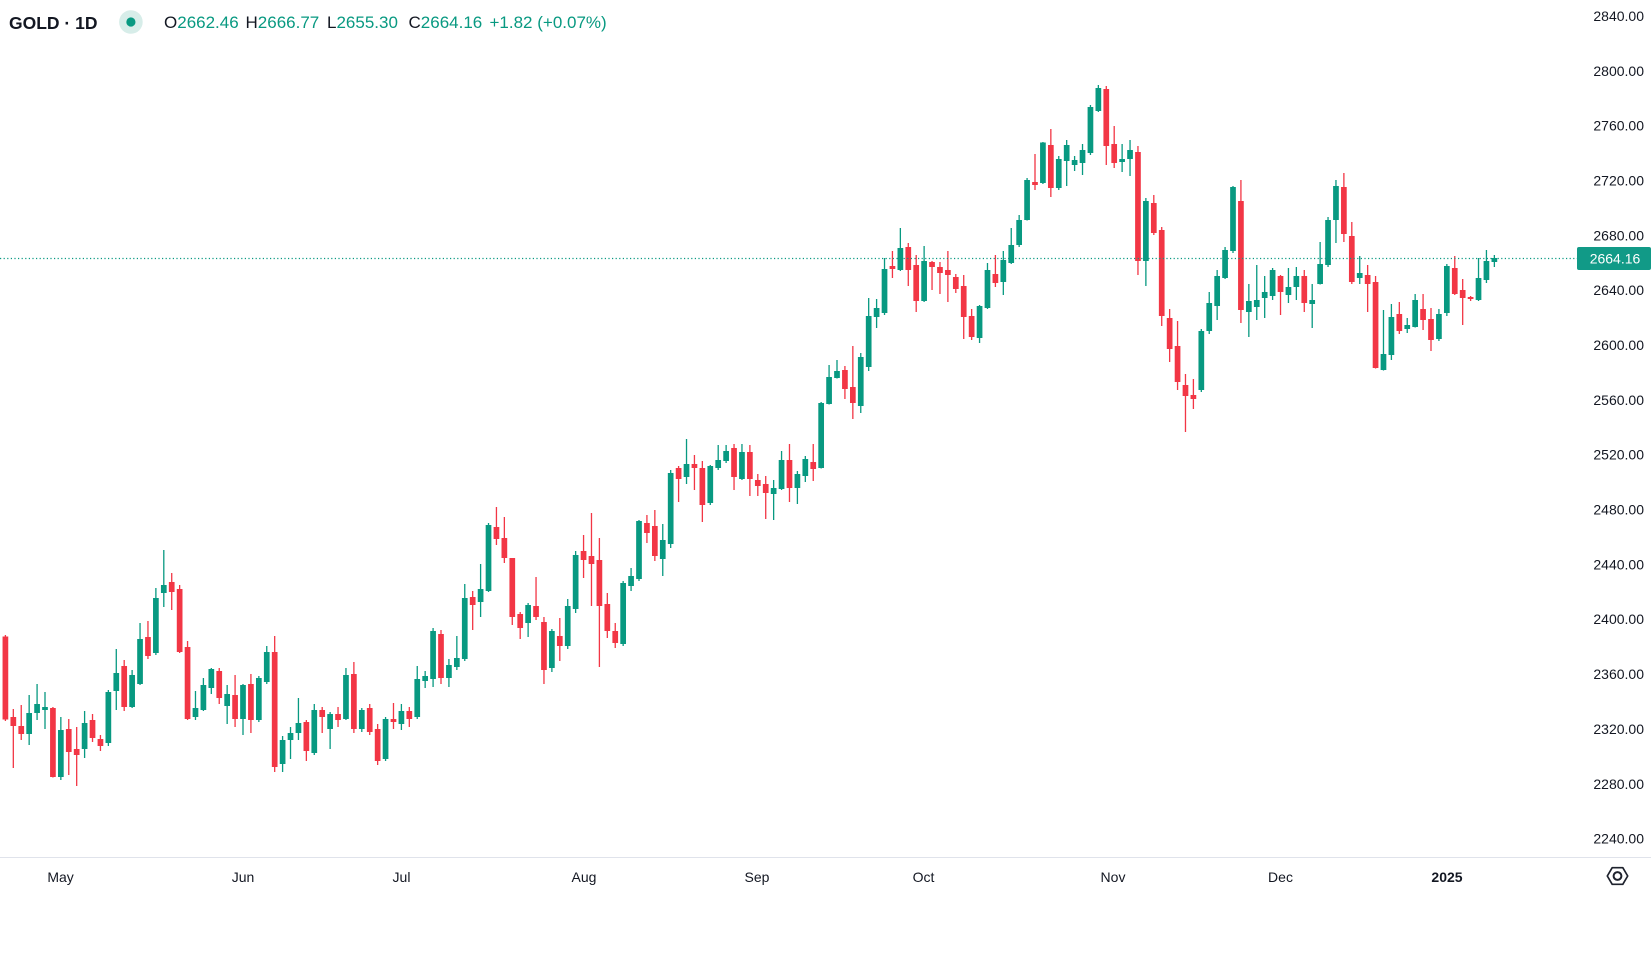  What do you see at coordinates (1618, 839) in the screenshot?
I see `svg-text: 2240.00` at bounding box center [1618, 839].